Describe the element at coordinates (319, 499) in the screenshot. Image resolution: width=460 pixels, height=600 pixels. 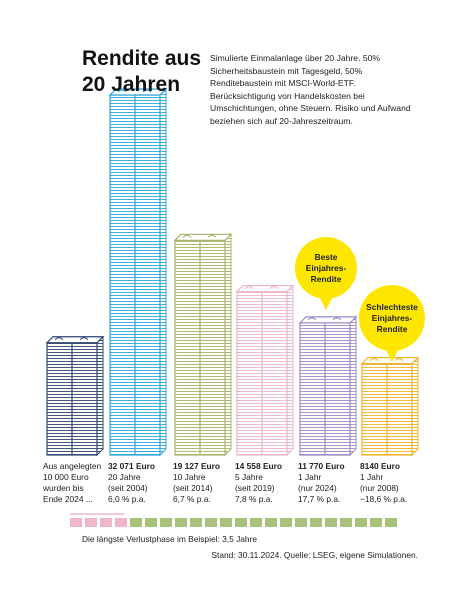
I see `detail-label: 17,7 % p.a.` at that location.